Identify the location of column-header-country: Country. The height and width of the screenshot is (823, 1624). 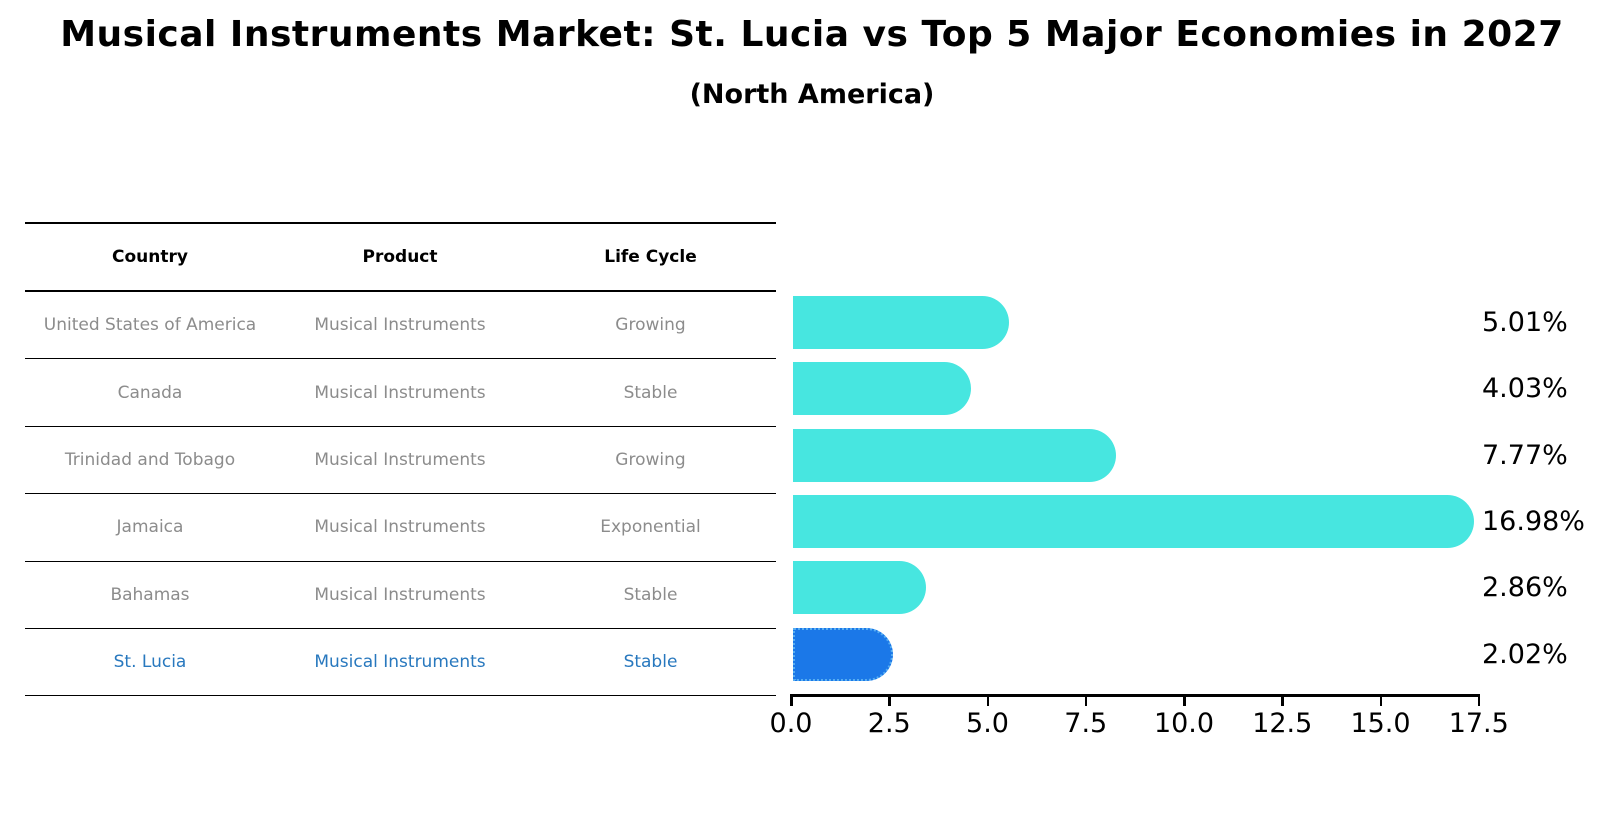
(150, 257).